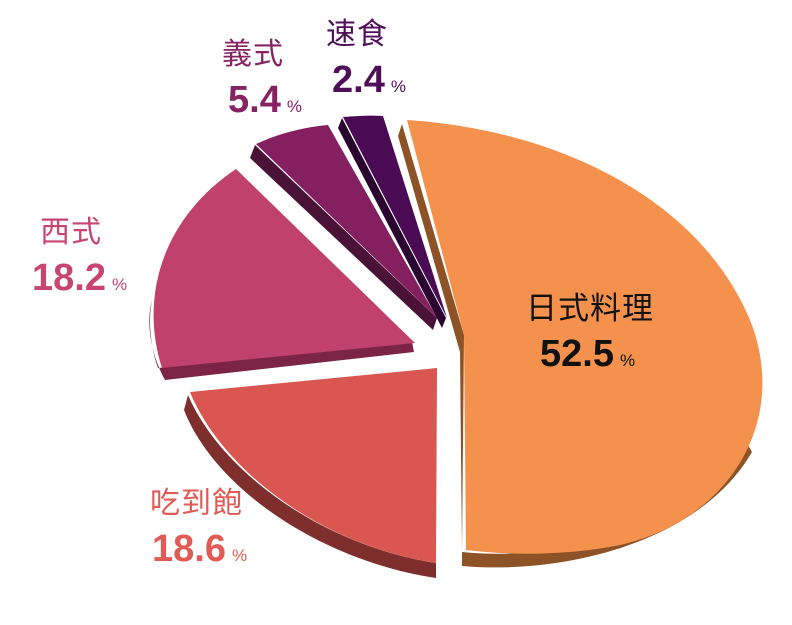  I want to click on slice-italian, so click(343, 227).